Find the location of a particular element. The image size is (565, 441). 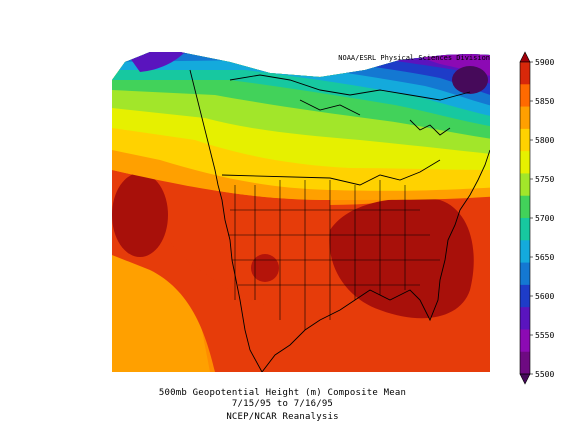

colorbar-bottom-arrow is located at coordinates (525, 379).